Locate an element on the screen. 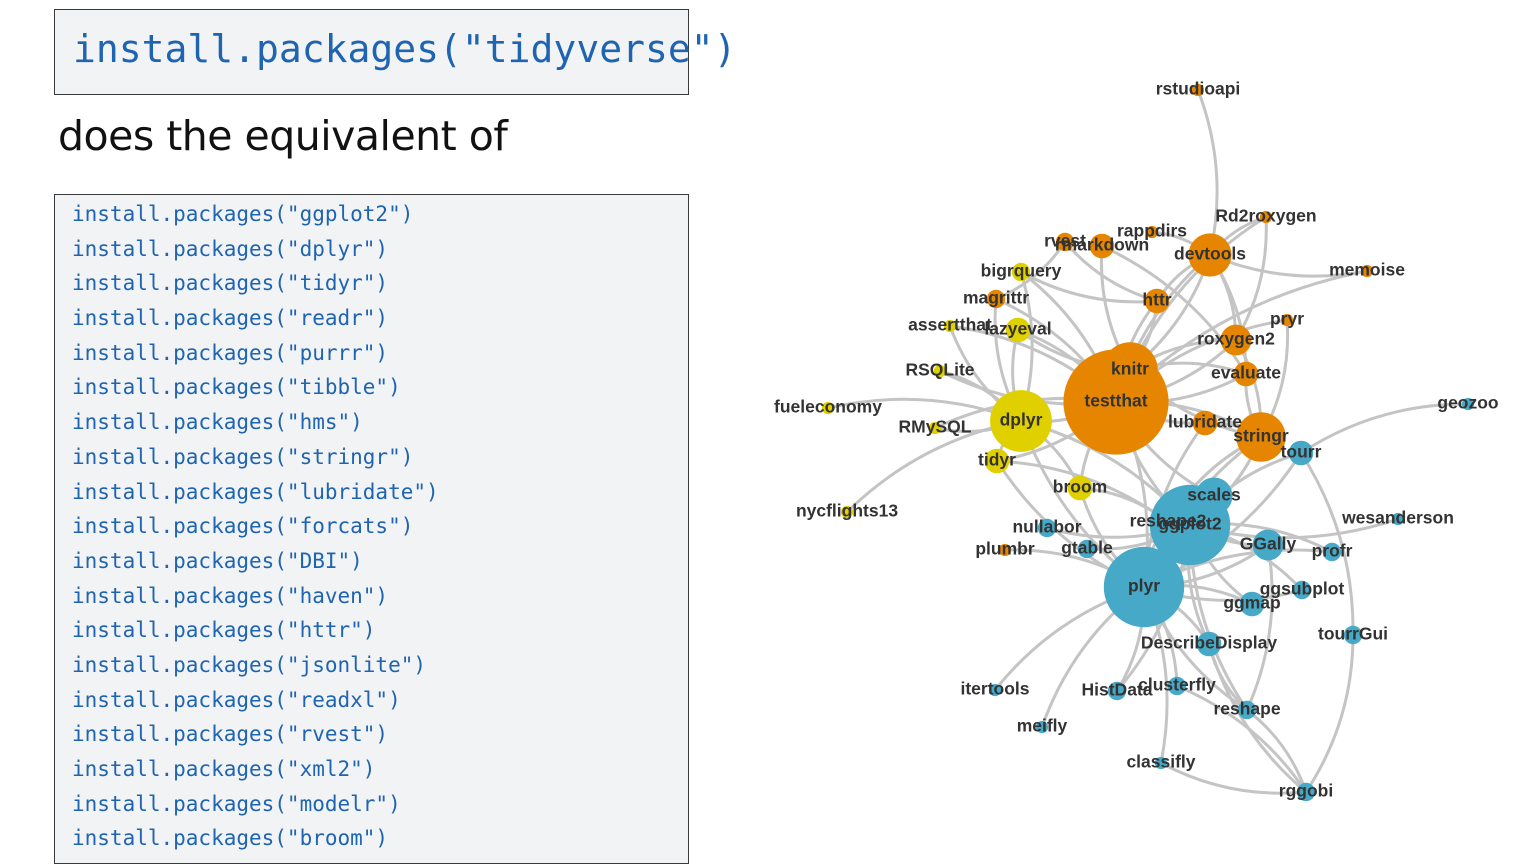 The width and height of the screenshot is (1525, 865). install-line: install.packages("rvest") is located at coordinates (230, 734).